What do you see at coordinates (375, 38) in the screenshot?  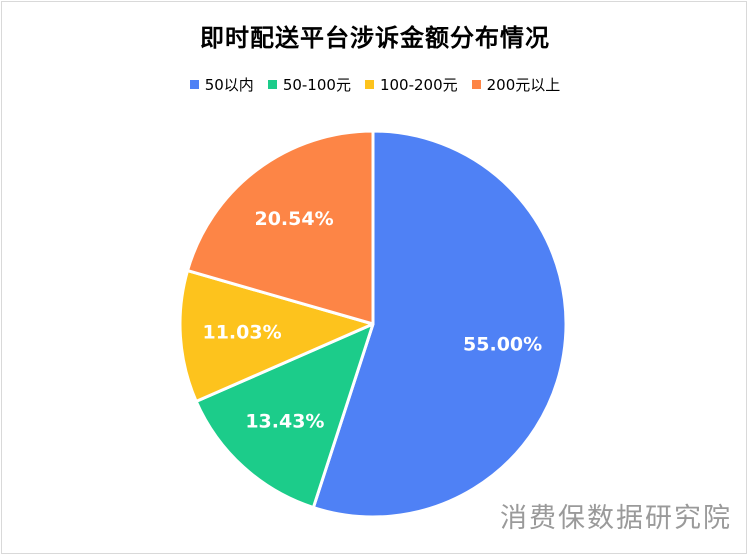 I see `chart-title: 即时配送平台涉诉金额分布情况` at bounding box center [375, 38].